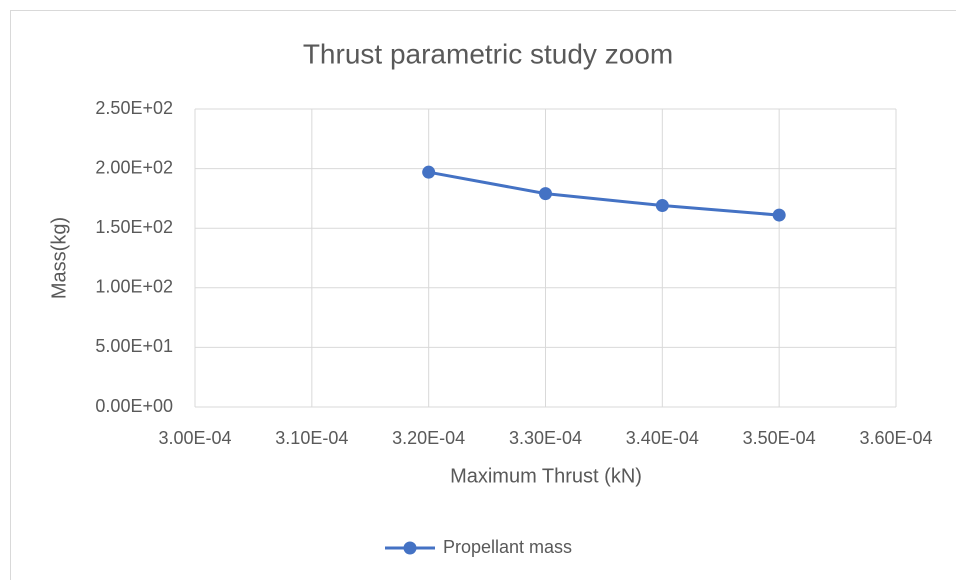  Describe the element at coordinates (779, 438) in the screenshot. I see `x-tick-label: 3.50E-04` at that location.